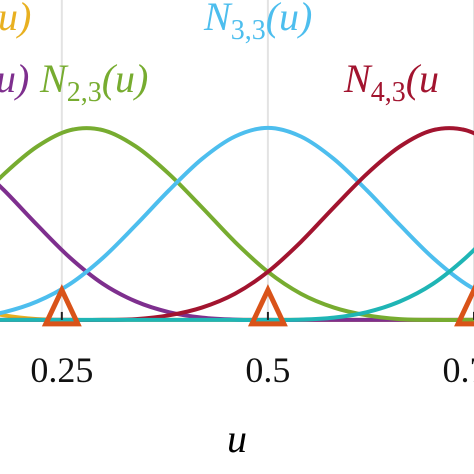  I want to click on legend-label: N3,3(u), so click(257, 23).